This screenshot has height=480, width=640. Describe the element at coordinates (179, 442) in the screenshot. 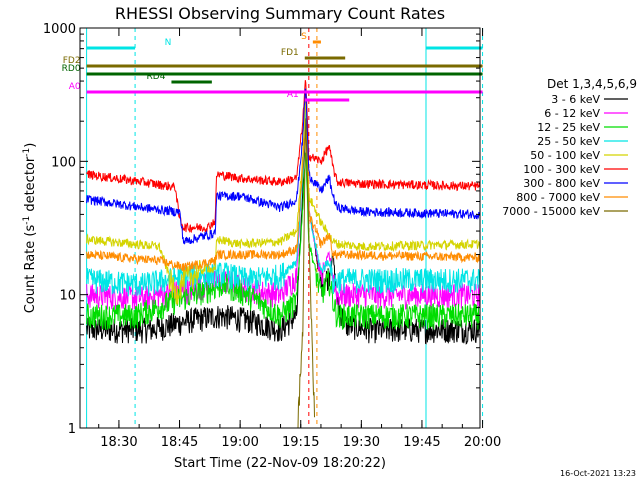

I see `x-tick-label-1: 18:45` at that location.